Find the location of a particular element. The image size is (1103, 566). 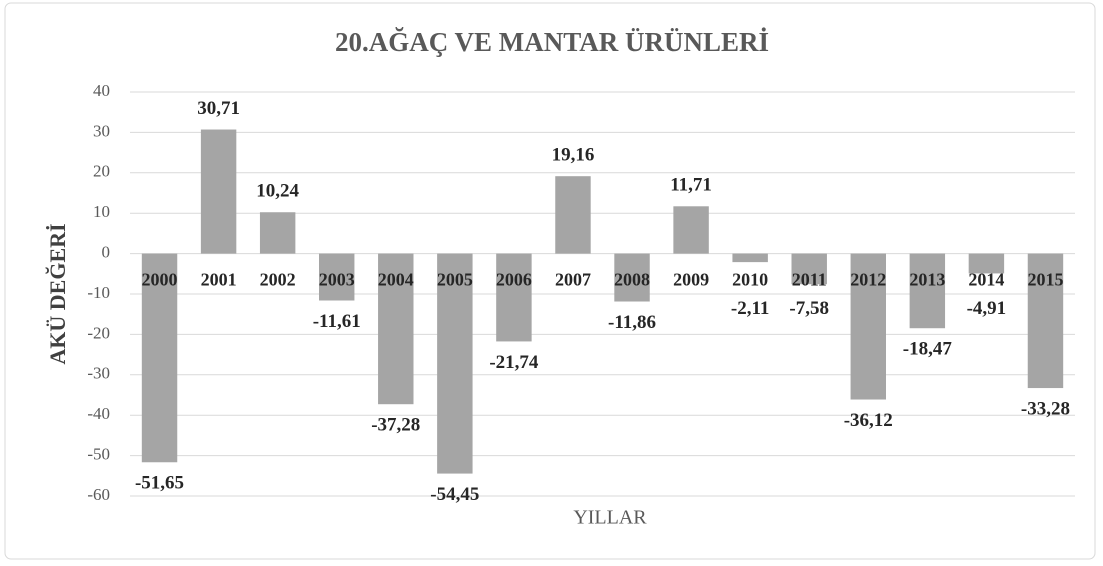

y-tick-label: 20 is located at coordinates (101, 171).